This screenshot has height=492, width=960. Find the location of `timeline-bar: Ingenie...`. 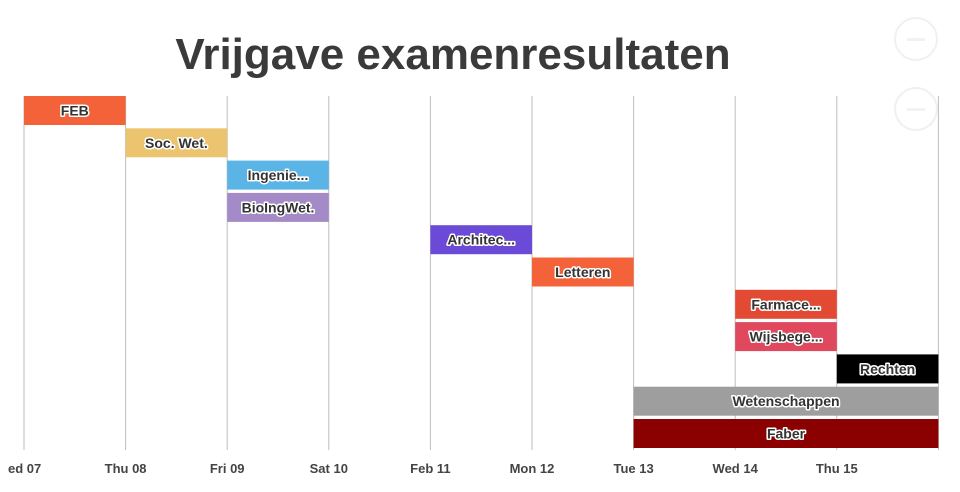

timeline-bar: Ingenie... is located at coordinates (278, 175).